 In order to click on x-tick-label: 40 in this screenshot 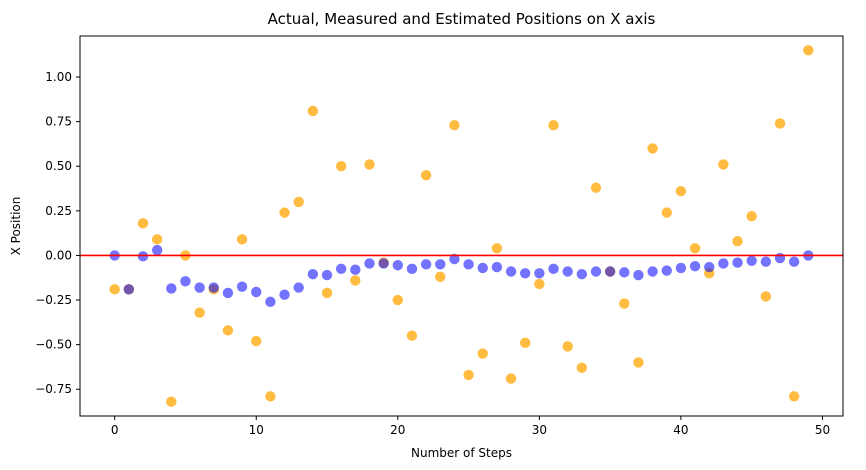, I will do `click(680, 430)`.